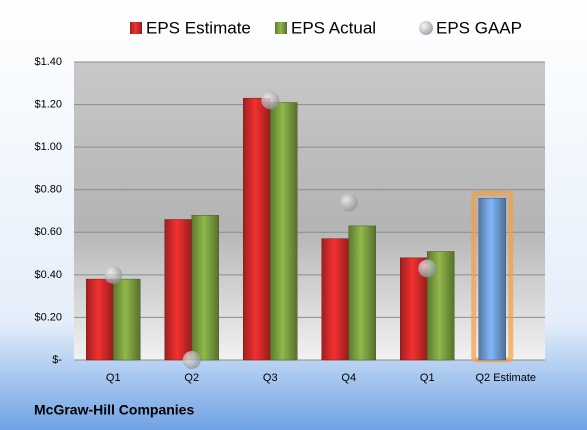  I want to click on y-tick-label: $0.20, so click(48, 317).